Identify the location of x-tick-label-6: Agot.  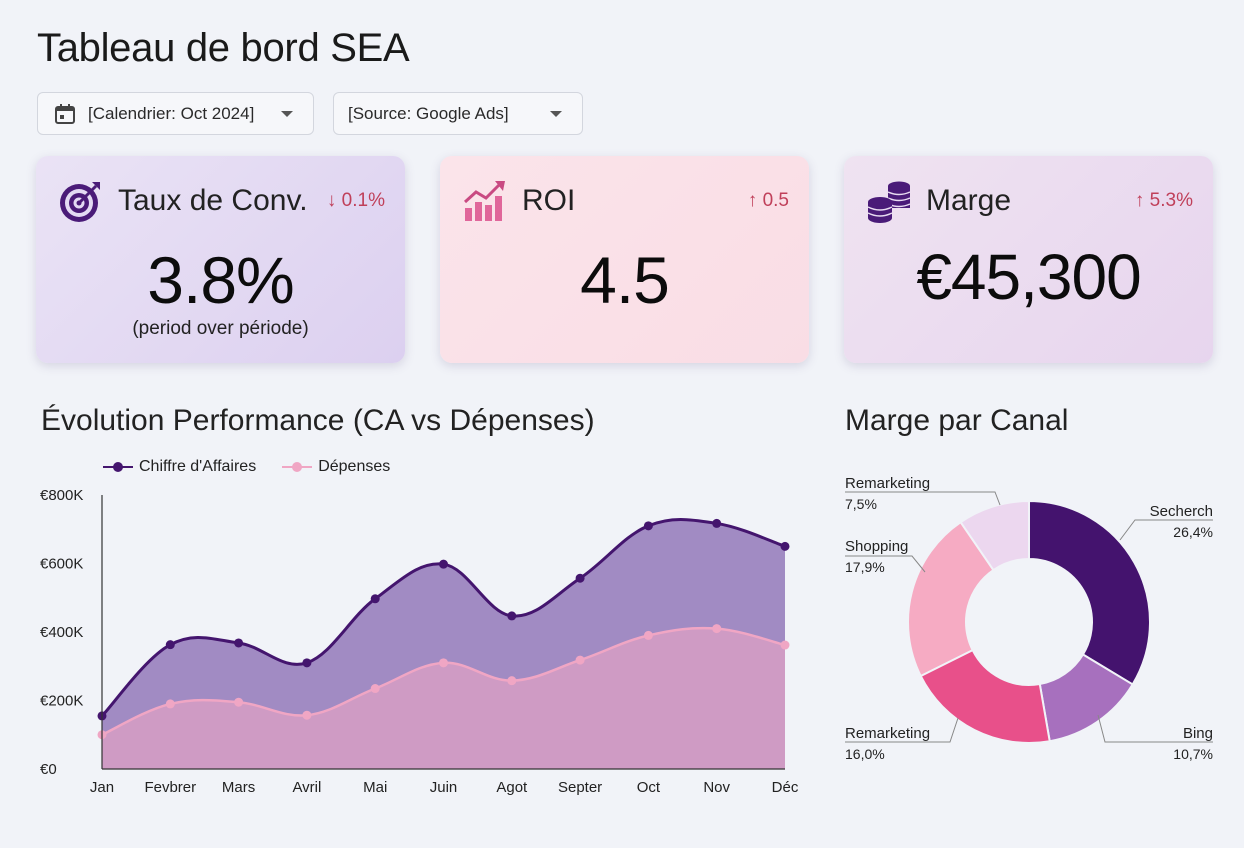
(512, 787).